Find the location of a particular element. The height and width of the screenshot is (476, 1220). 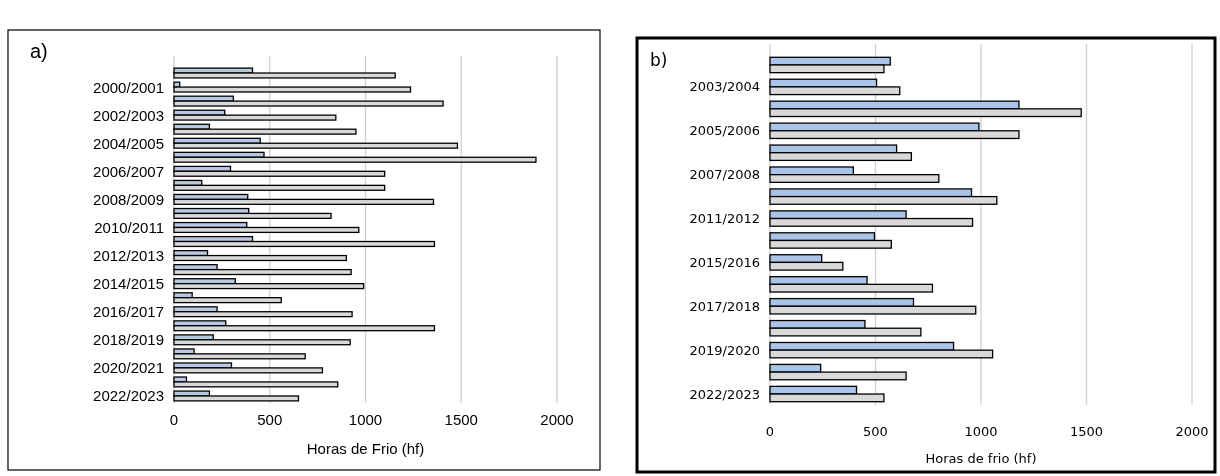

y-tick-label: 2011/2012 is located at coordinates (724, 219).